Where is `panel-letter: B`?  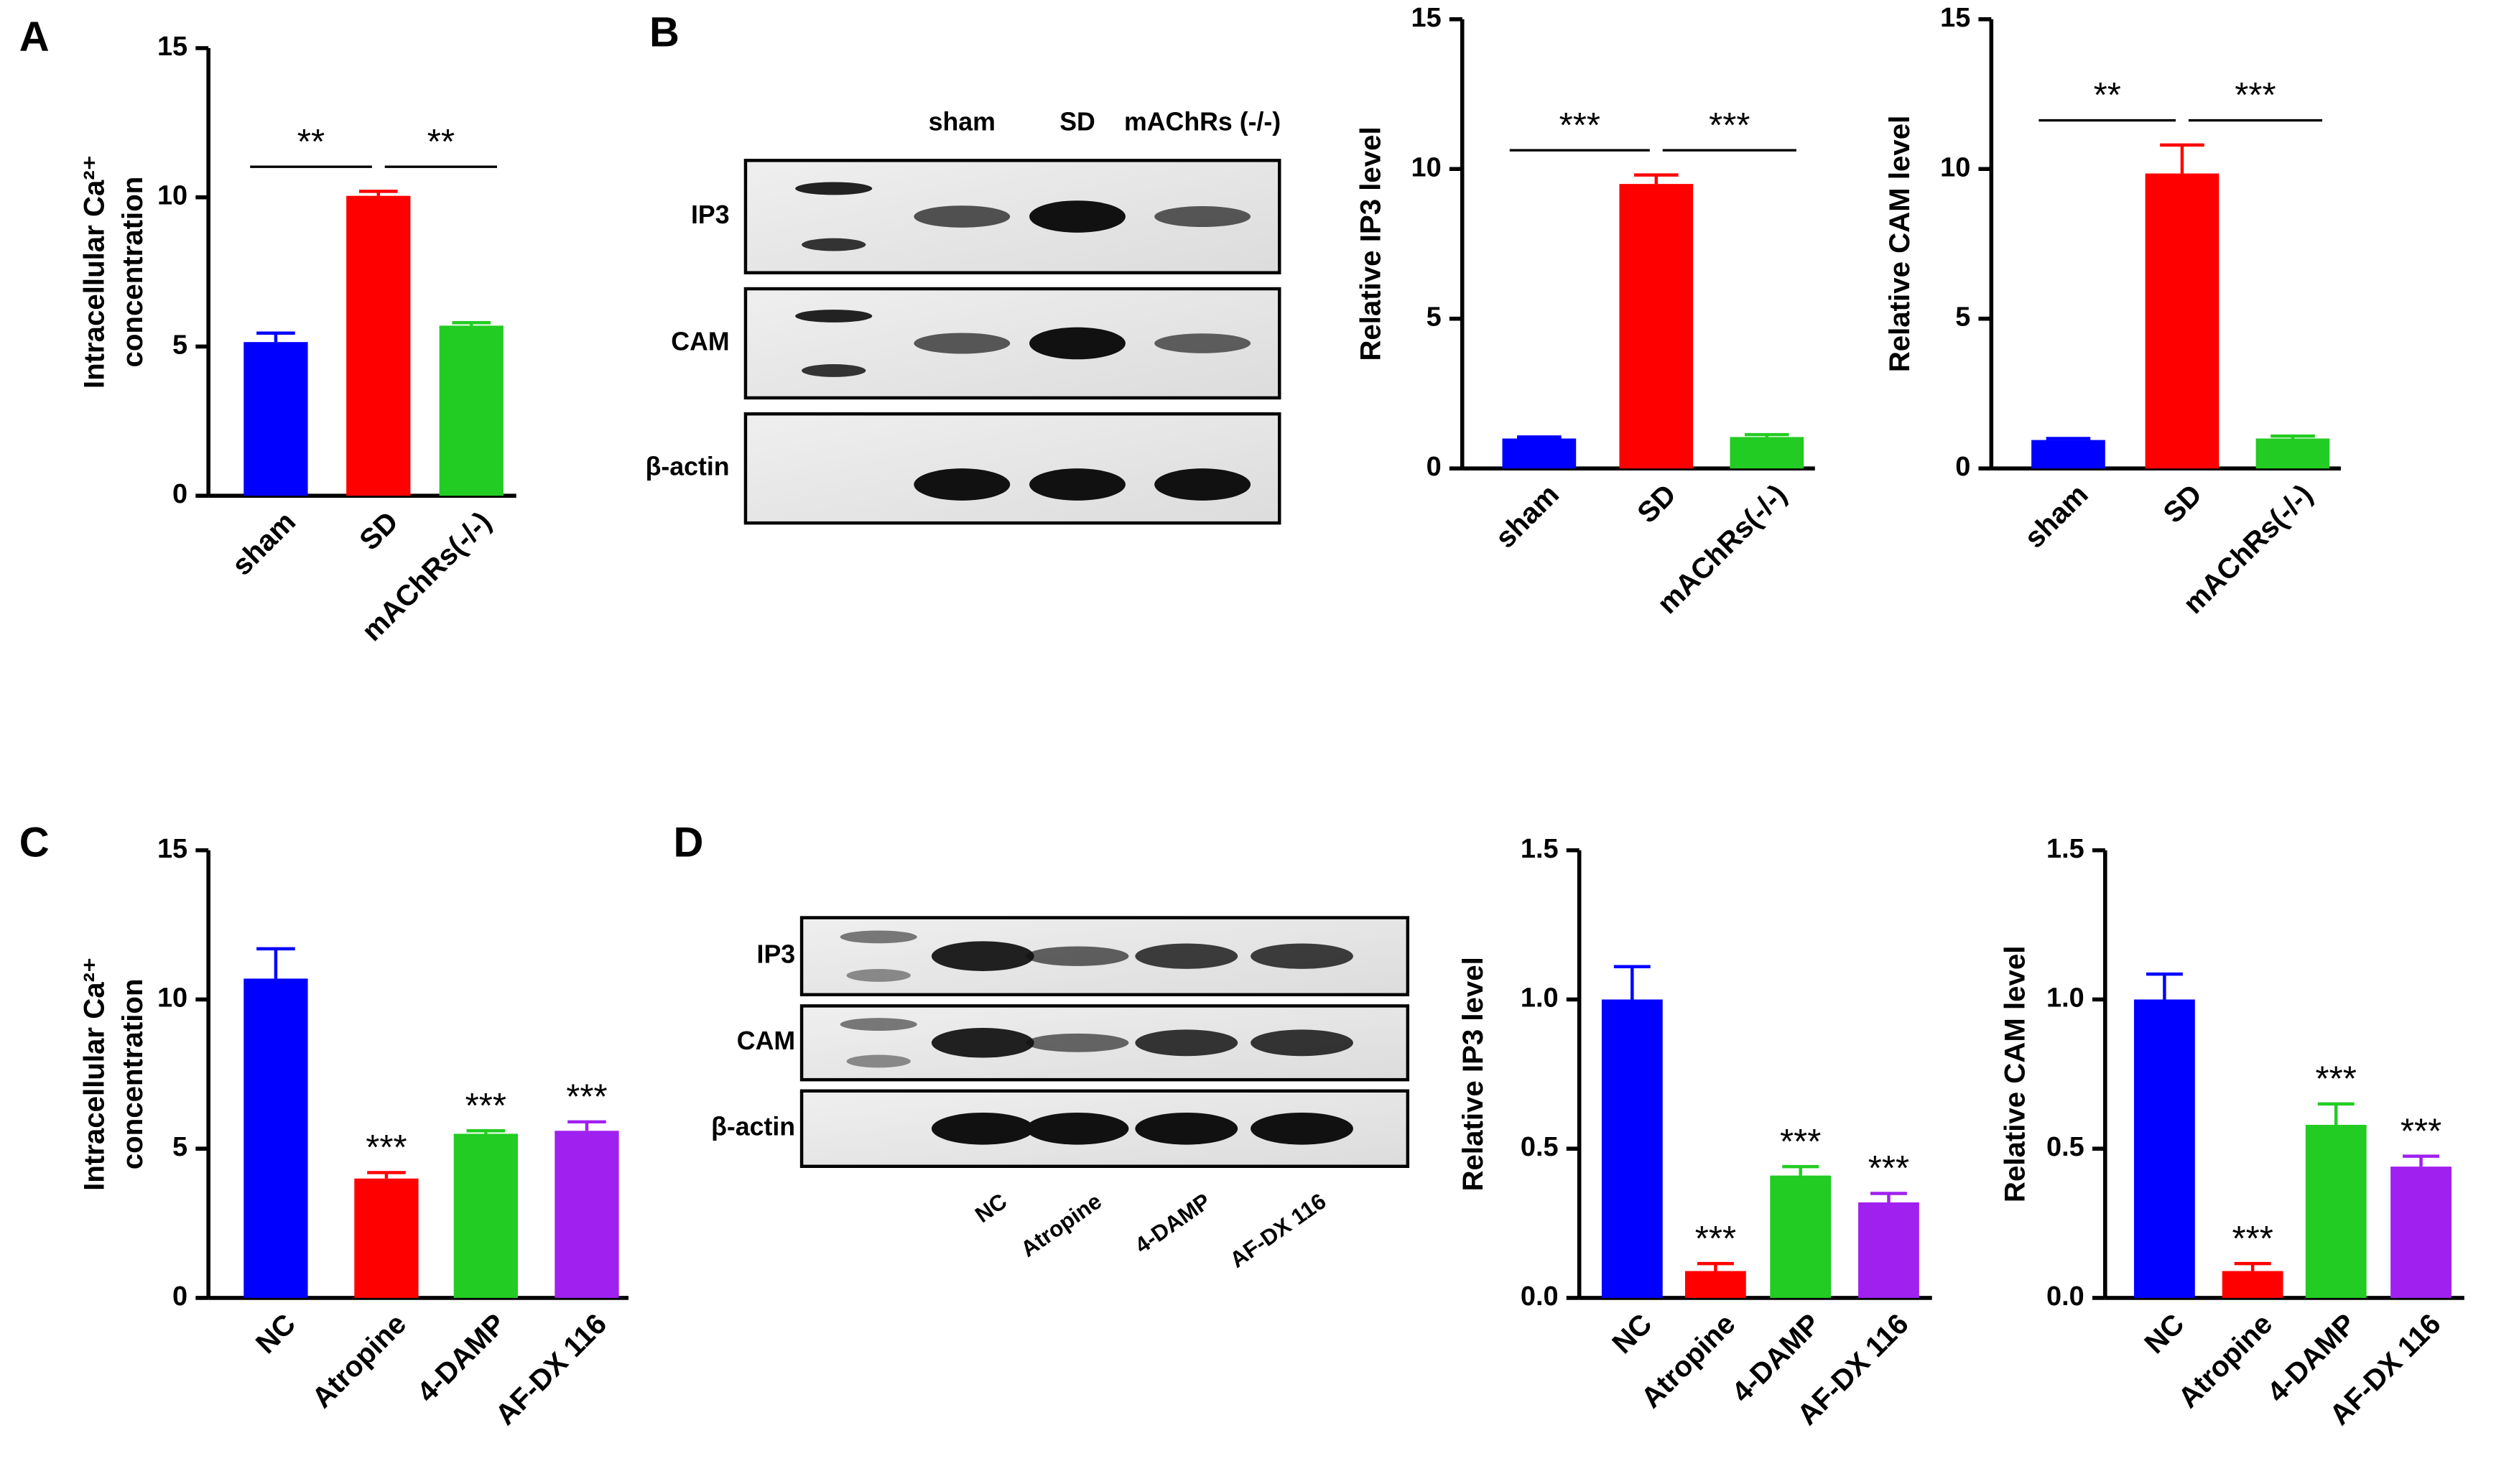 panel-letter: B is located at coordinates (664, 32).